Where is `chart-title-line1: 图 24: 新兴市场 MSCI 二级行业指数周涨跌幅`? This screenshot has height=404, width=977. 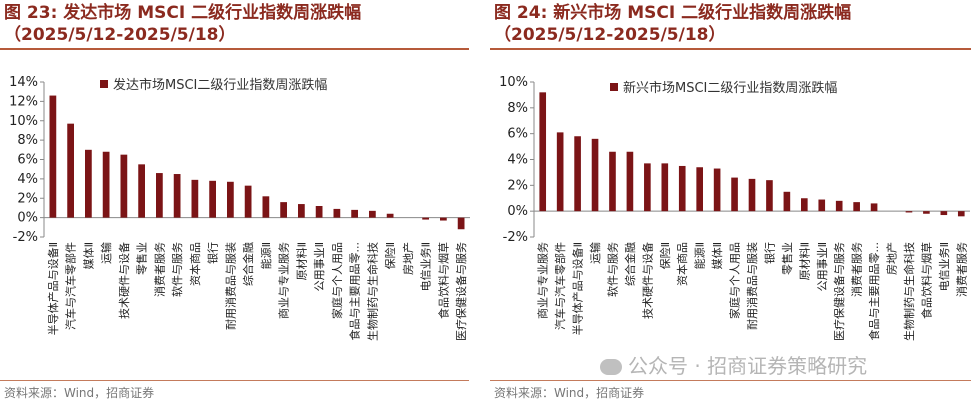
chart-title-line1: 图 24: 新兴市场 MSCI 二级行业指数周涨跌幅 is located at coordinates (673, 13).